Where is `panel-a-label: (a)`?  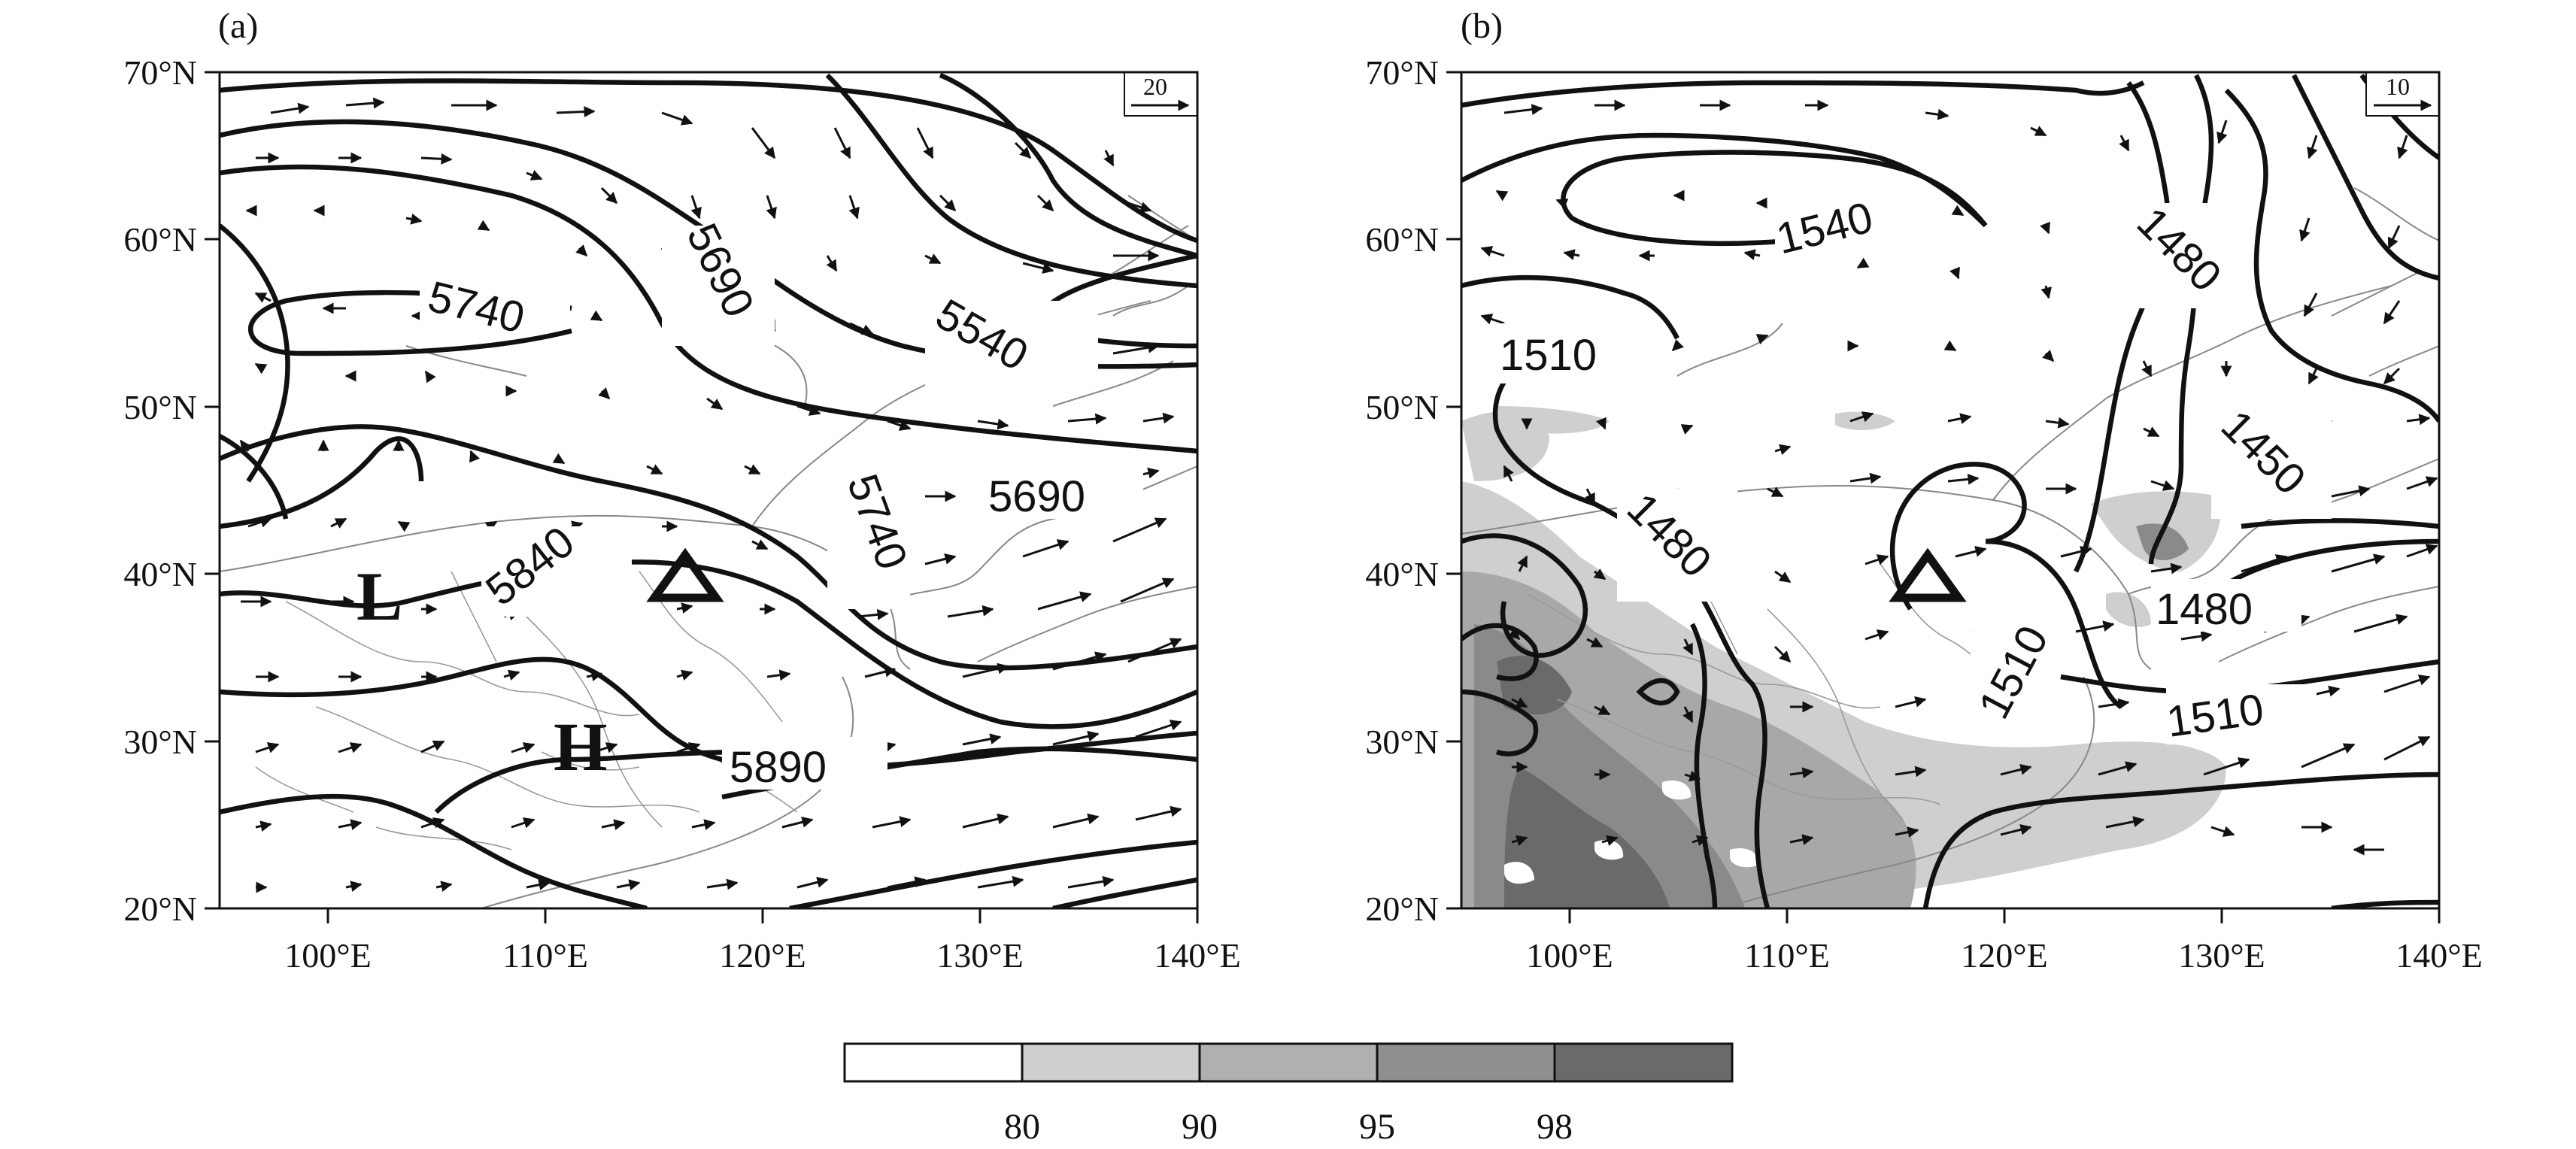 panel-a-label: (a) is located at coordinates (238, 26).